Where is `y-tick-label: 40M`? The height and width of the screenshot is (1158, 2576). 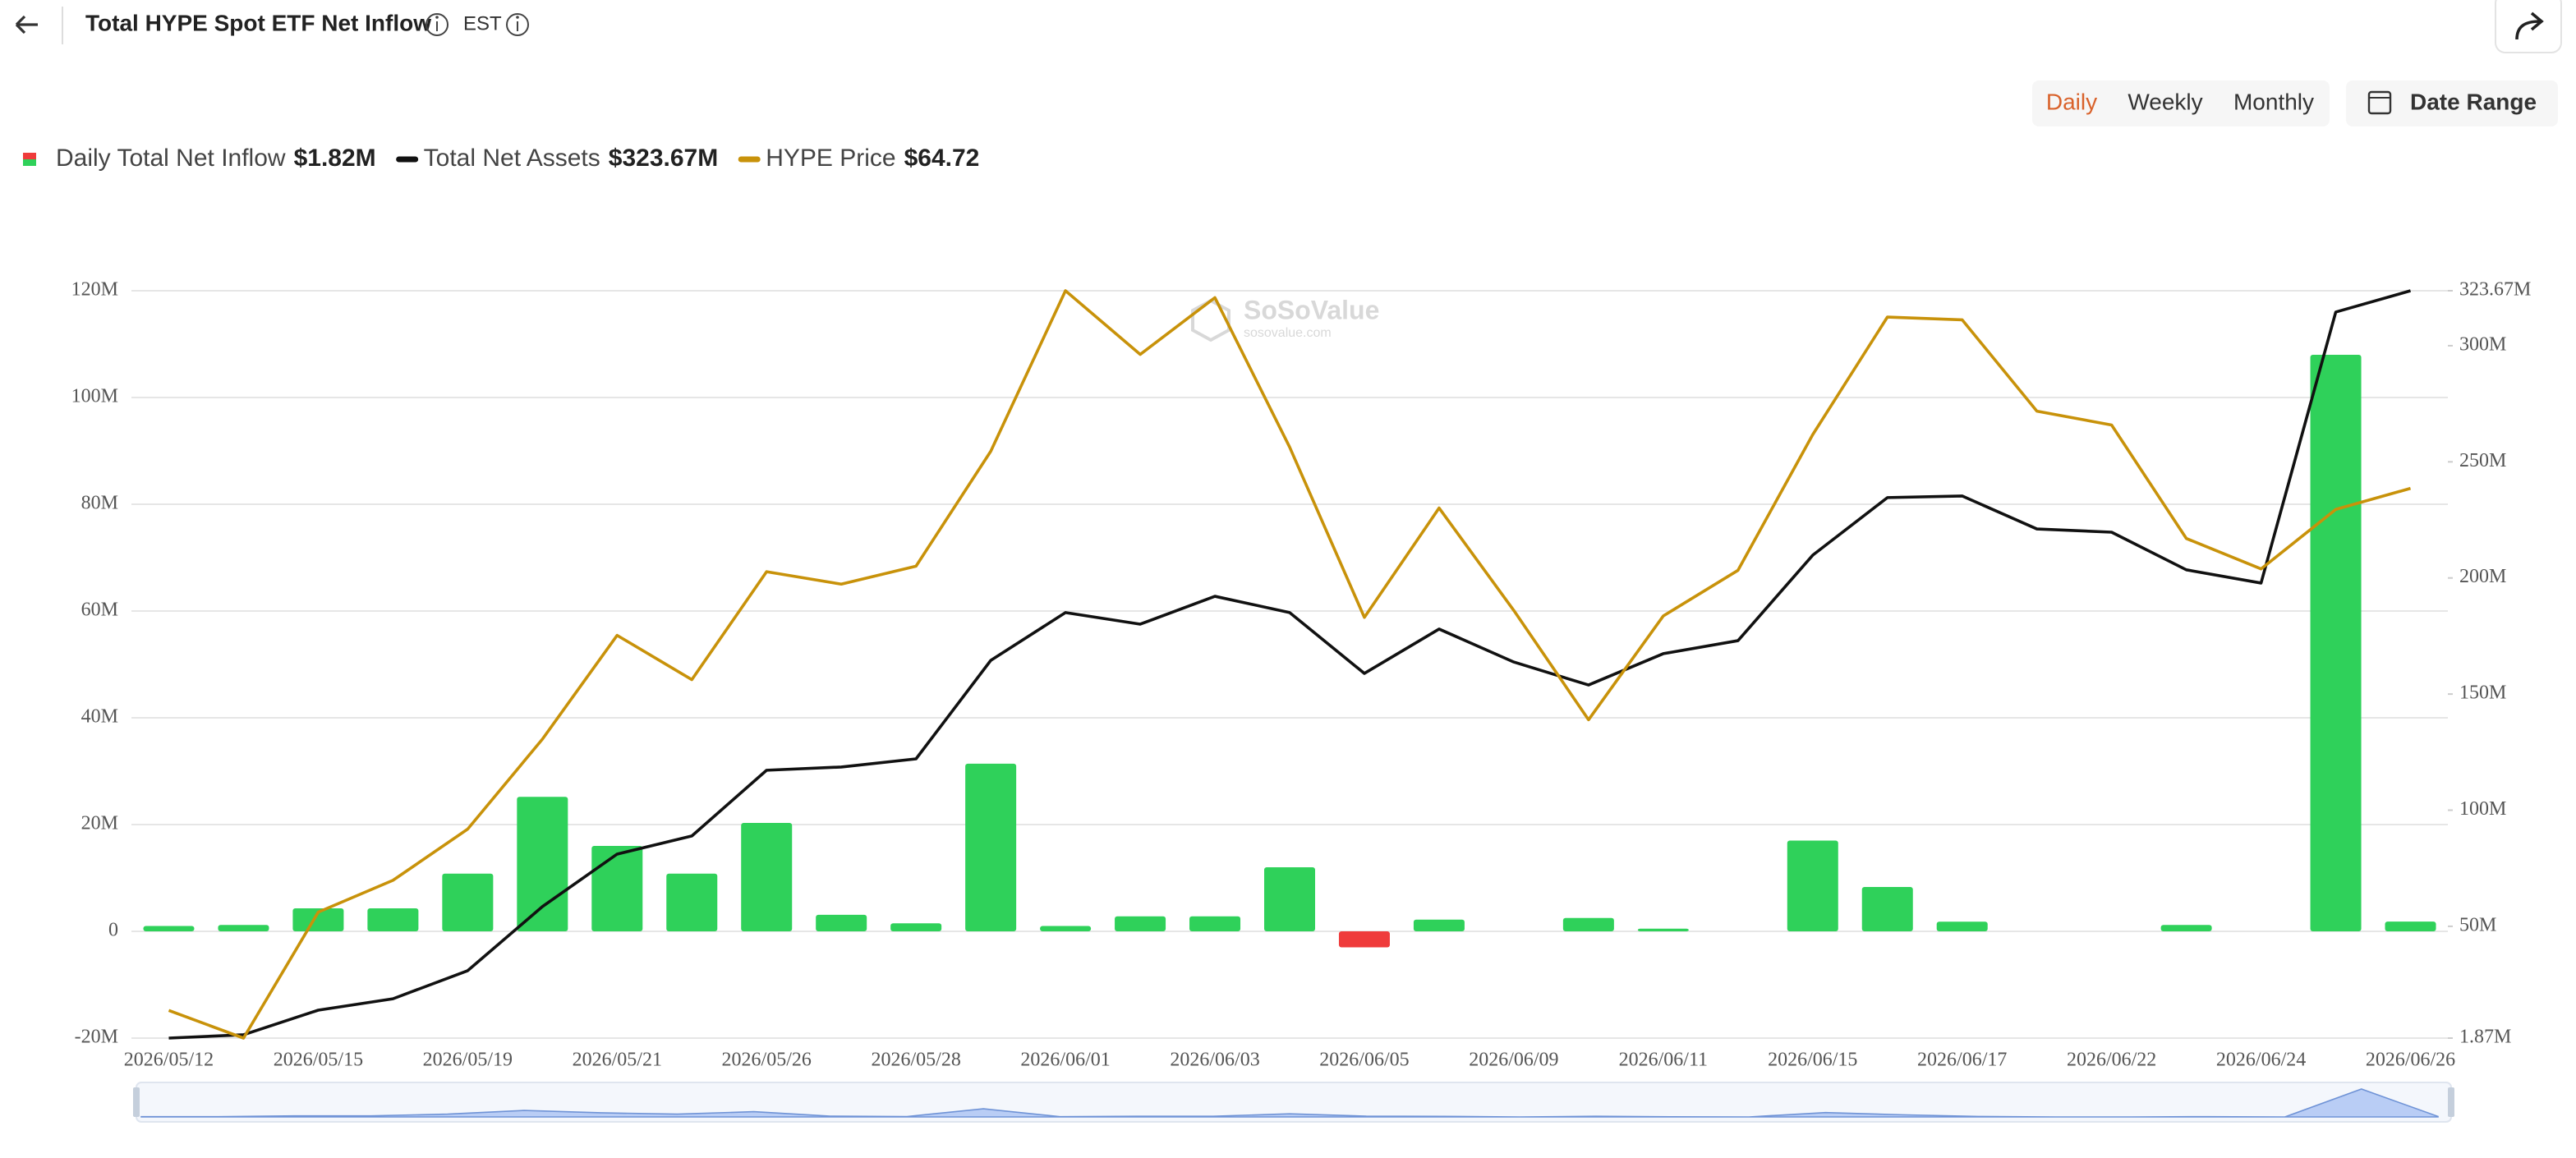
y-tick-label: 40M is located at coordinates (99, 717).